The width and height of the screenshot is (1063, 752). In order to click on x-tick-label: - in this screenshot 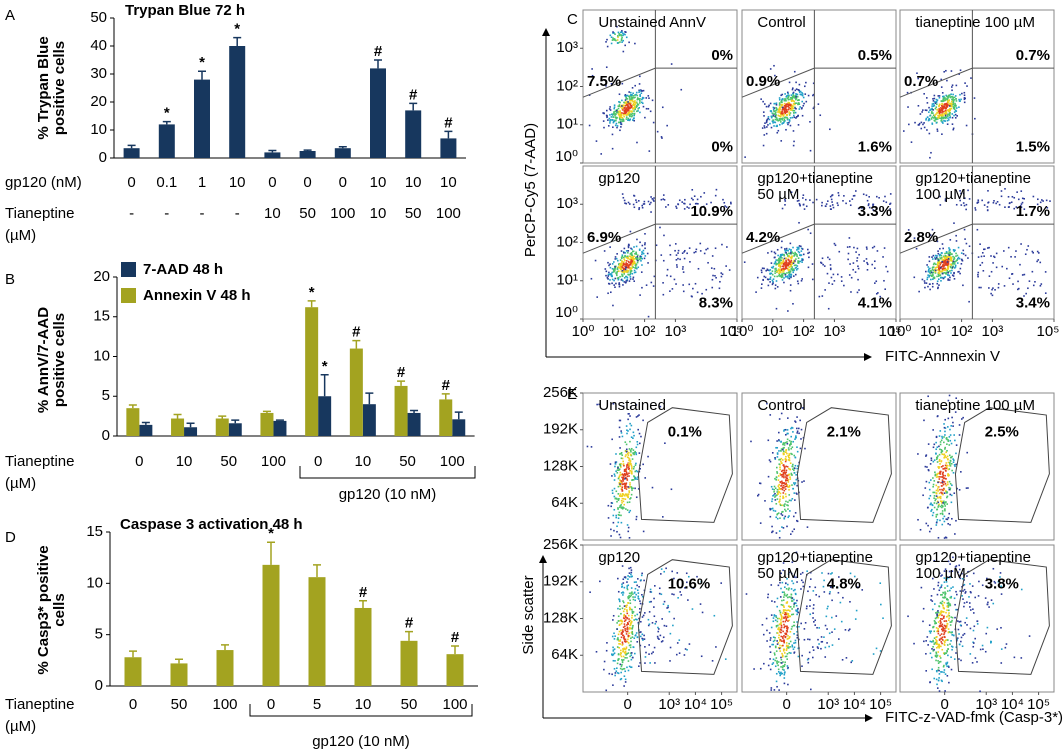, I will do `click(131, 213)`.